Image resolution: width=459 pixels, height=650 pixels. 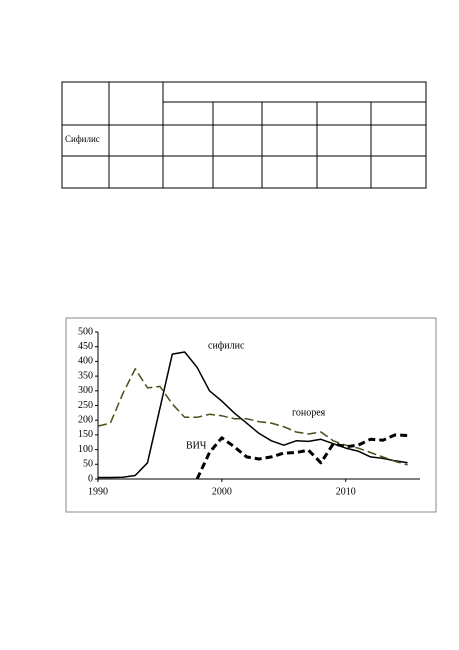 What do you see at coordinates (90, 478) in the screenshot?
I see `y-tick-label: 0` at bounding box center [90, 478].